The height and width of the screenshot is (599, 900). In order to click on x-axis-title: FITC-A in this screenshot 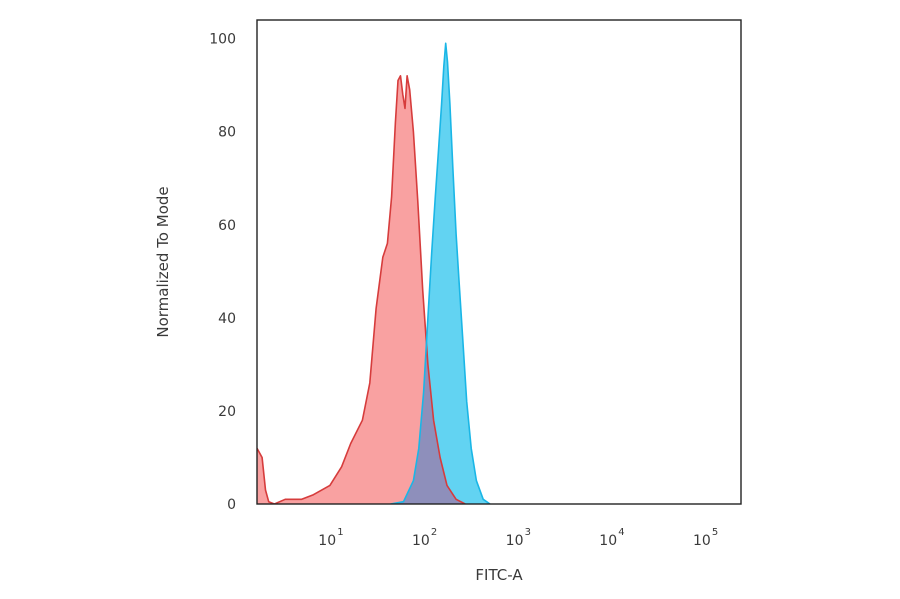, I will do `click(499, 575)`.